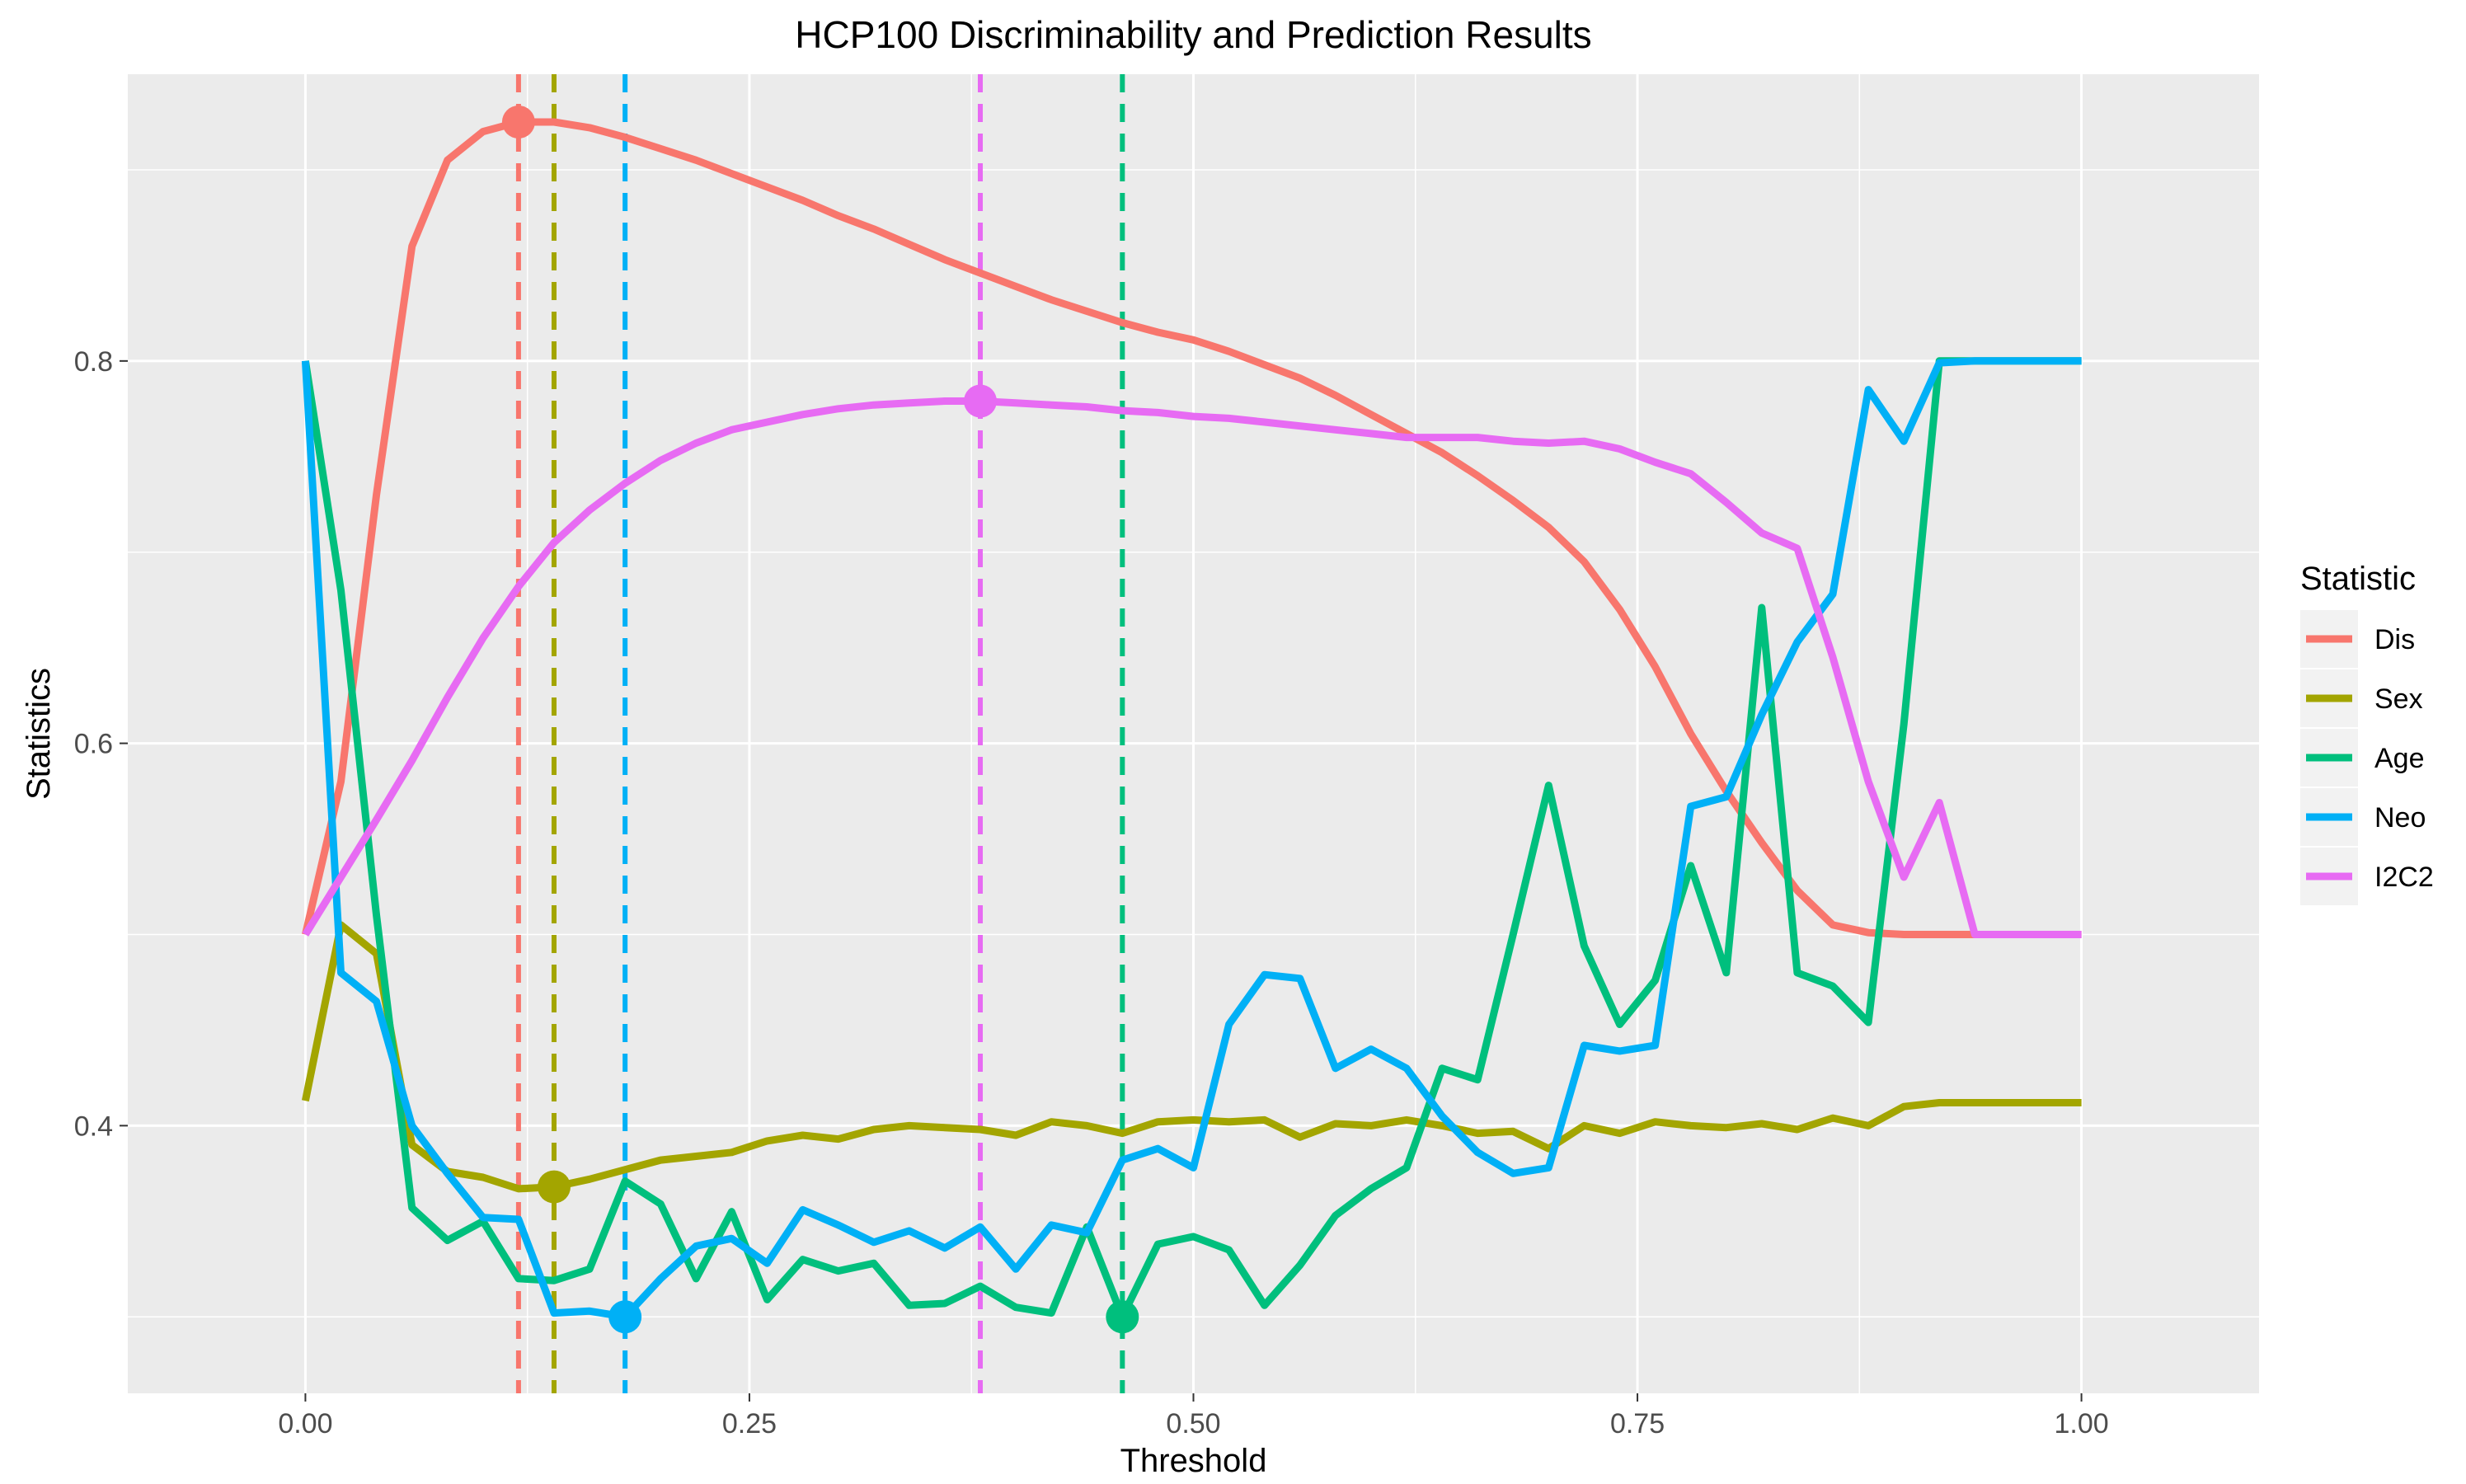 This screenshot has width=2466, height=1484. What do you see at coordinates (2358, 579) in the screenshot?
I see `legend-title: Statistic` at bounding box center [2358, 579].